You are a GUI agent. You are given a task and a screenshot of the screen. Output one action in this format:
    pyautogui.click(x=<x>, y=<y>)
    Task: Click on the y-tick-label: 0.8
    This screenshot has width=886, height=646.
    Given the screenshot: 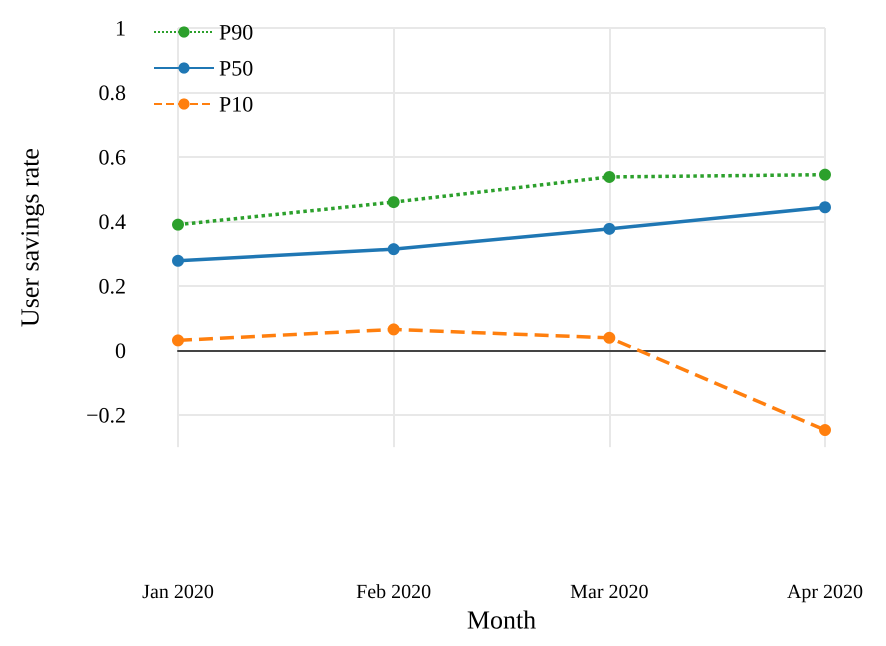 What is the action you would take?
    pyautogui.click(x=112, y=92)
    